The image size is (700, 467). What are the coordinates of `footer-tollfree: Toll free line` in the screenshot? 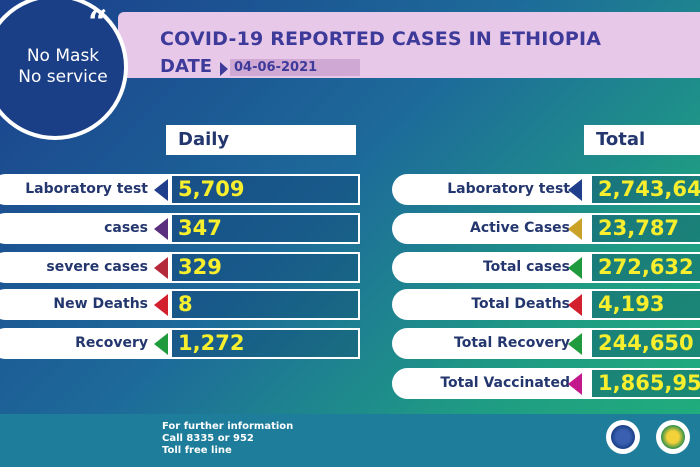 It's located at (197, 450).